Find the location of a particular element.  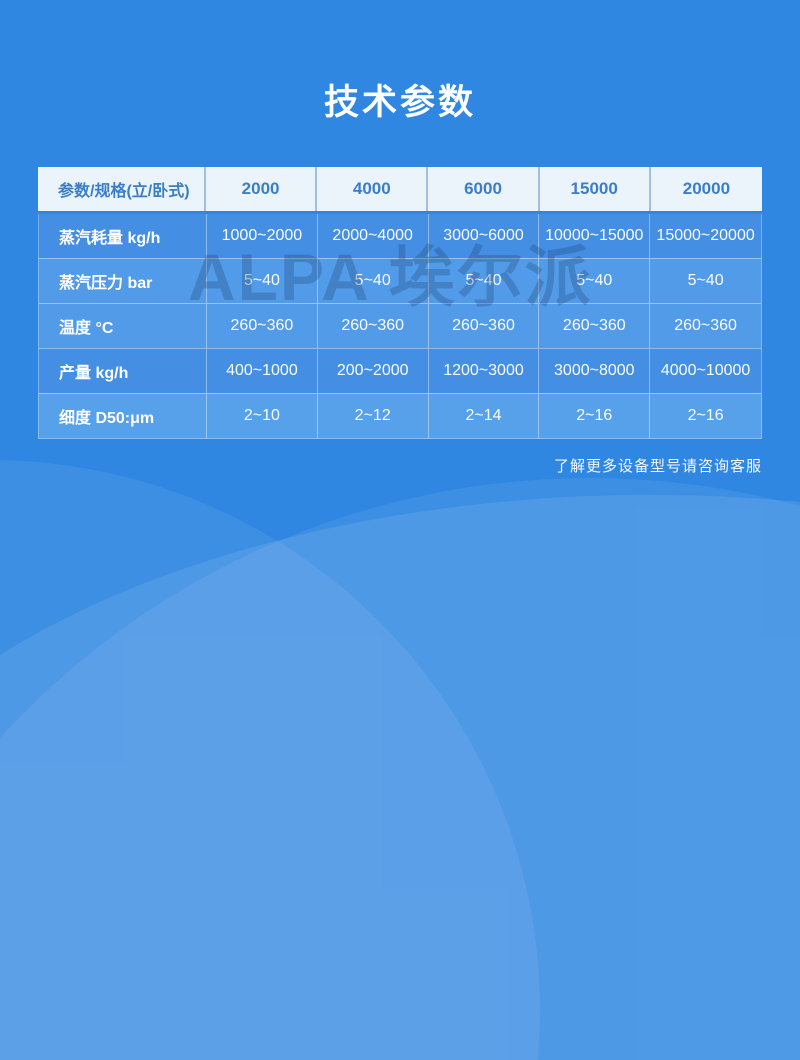

table-row: 蒸汽压力 bar 5~40 5~40 5~40 5~40 5~40 is located at coordinates (400, 280).